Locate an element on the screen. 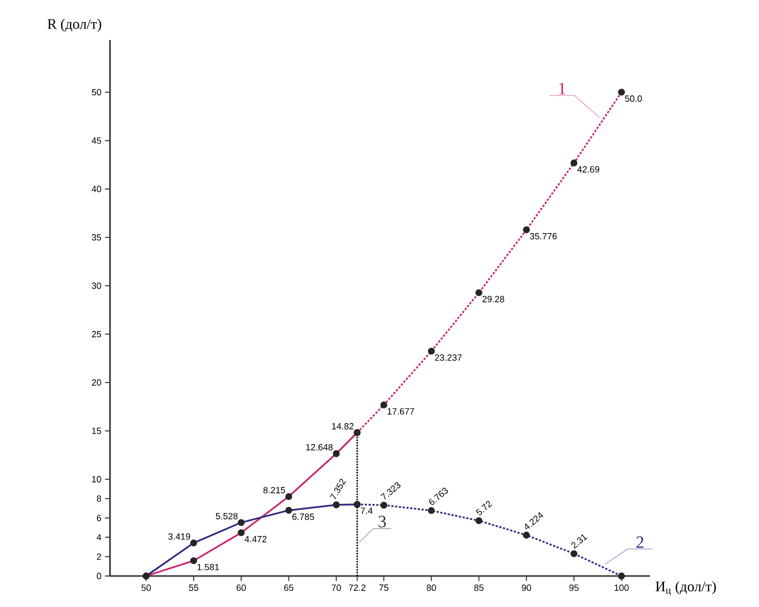  x-axis-title: И$_{ц}$ (дол/т) is located at coordinates (686, 588).